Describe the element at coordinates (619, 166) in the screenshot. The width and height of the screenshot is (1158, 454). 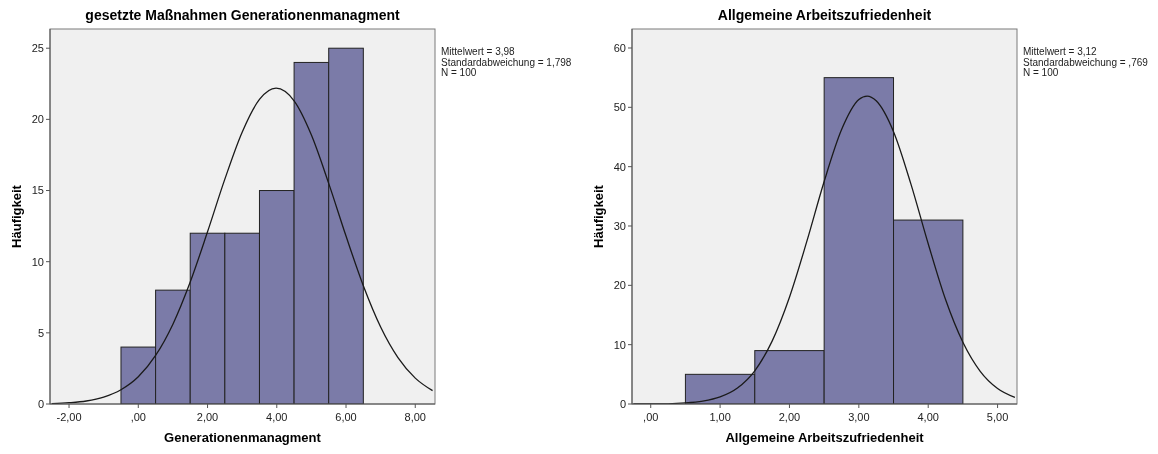
I see `y-tick-label: 40` at that location.